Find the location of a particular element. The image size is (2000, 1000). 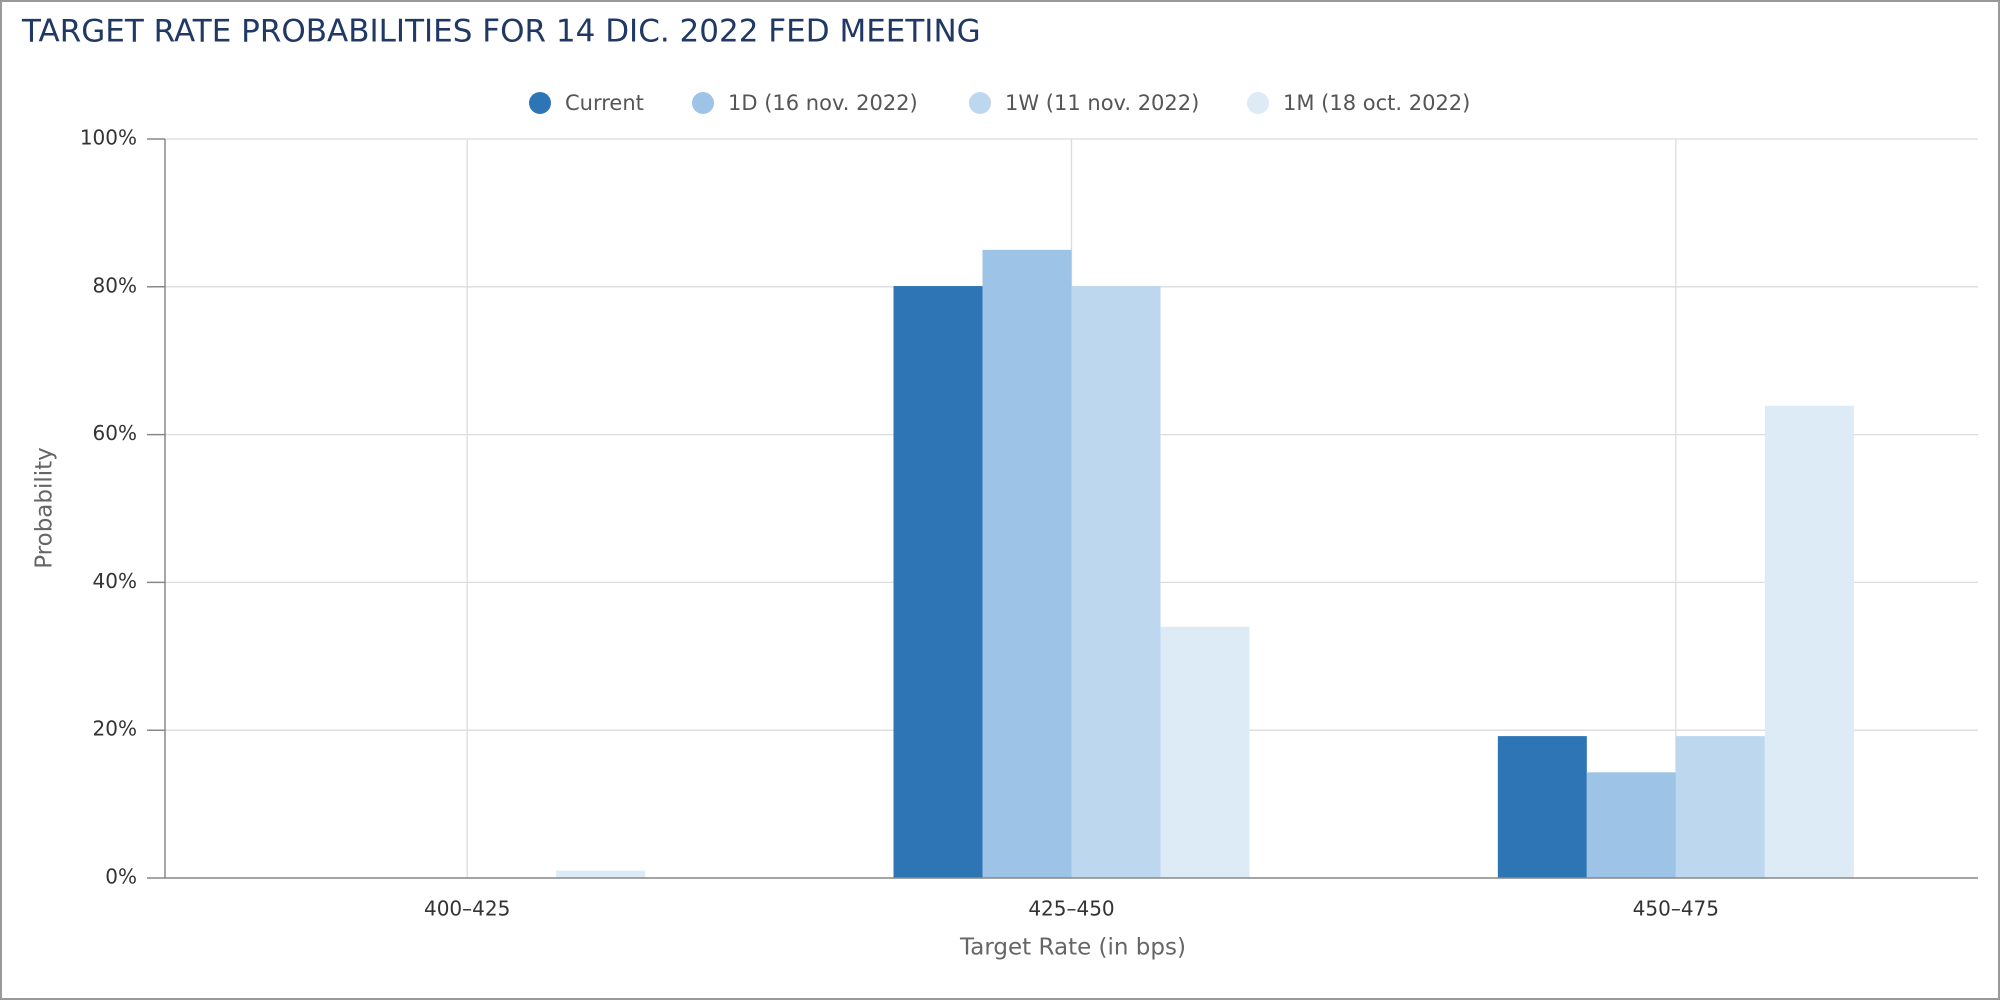

x-axis-title: Target Rate (in bps) is located at coordinates (1072, 948).